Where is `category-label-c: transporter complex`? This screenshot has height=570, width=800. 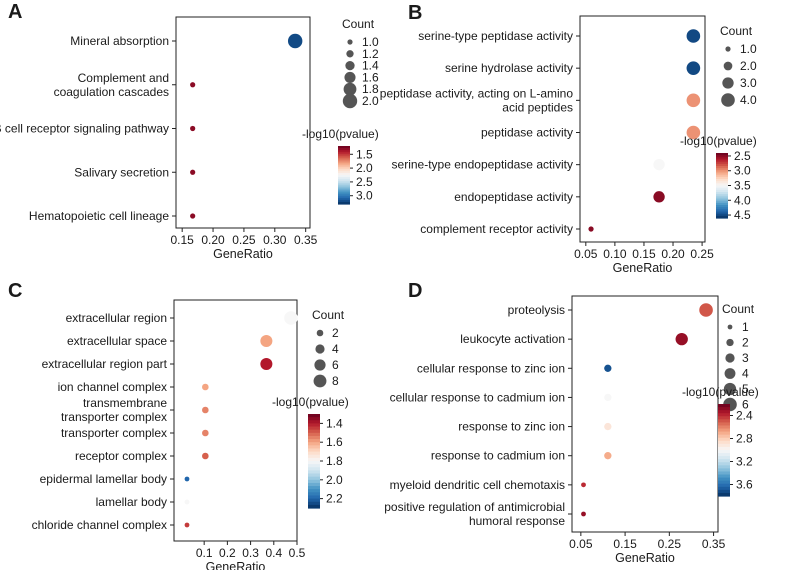
category-label-c: transporter complex is located at coordinates (114, 433).